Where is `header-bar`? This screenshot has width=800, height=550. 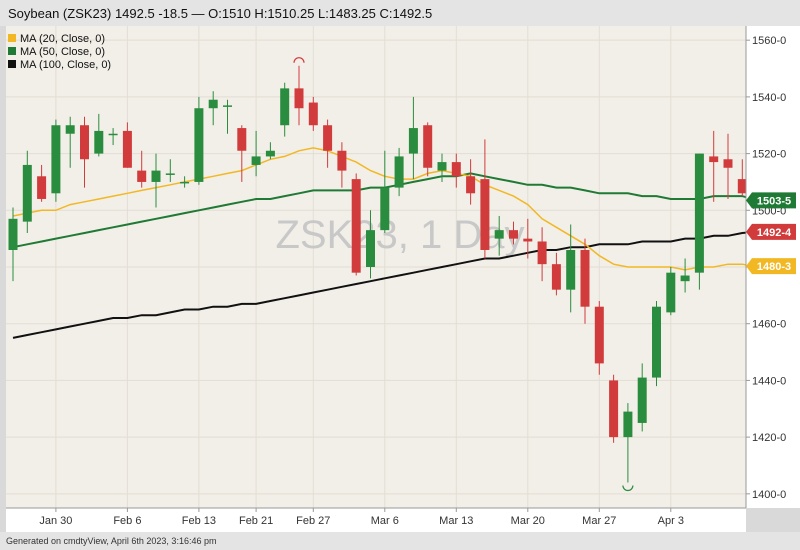 header-bar is located at coordinates (400, 13).